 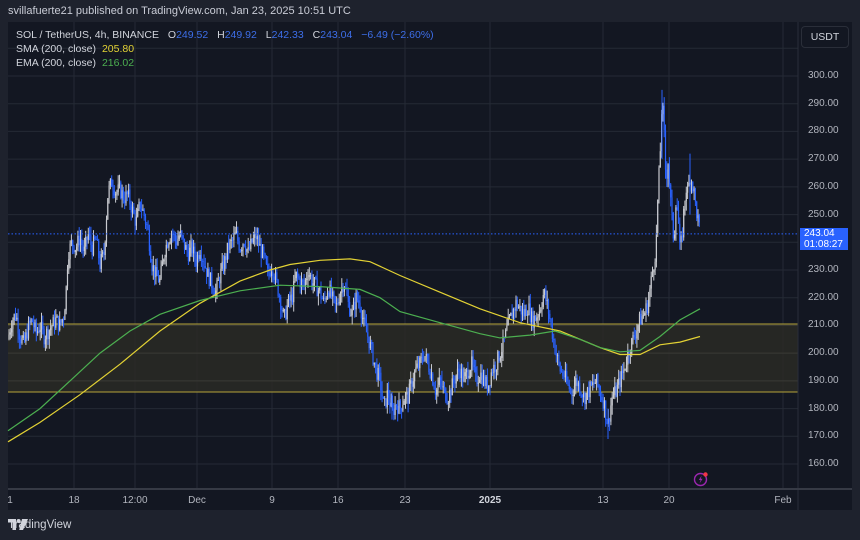 What do you see at coordinates (823, 436) in the screenshot?
I see `price-tick-label: 170.00` at bounding box center [823, 436].